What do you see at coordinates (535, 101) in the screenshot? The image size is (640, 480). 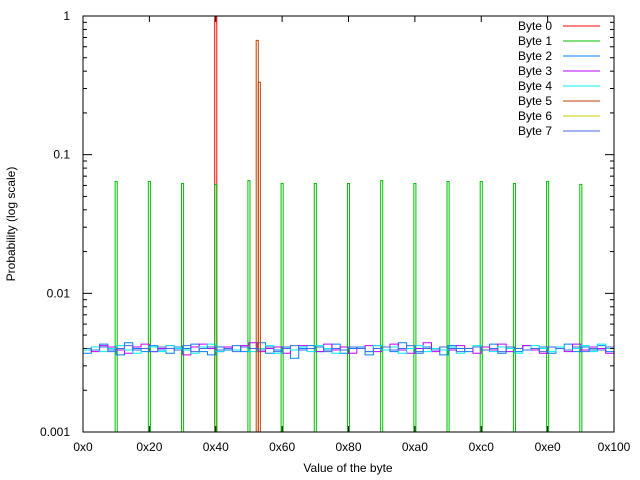 I see `legend-label: Byte 5` at bounding box center [535, 101].